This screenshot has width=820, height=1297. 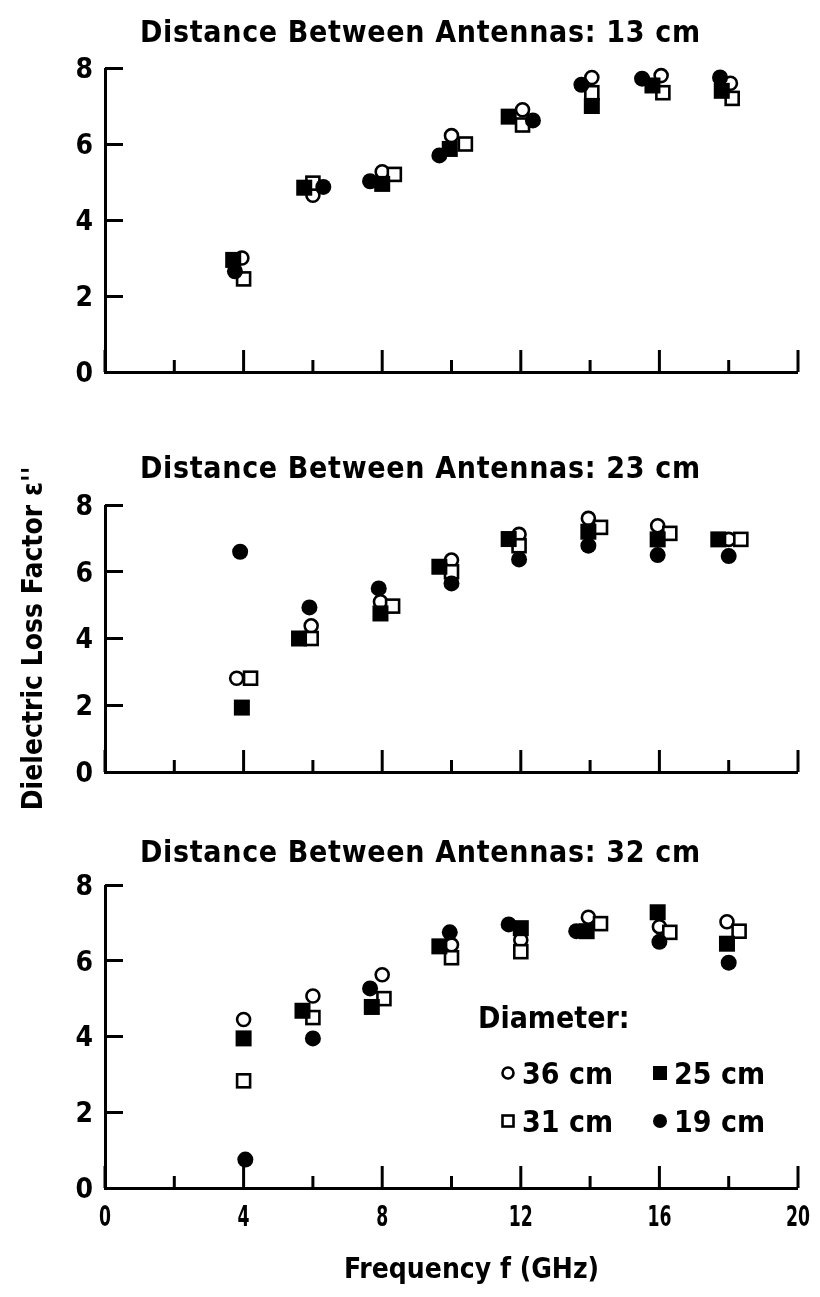 What do you see at coordinates (385, 1216) in the screenshot?
I see `x-tick-label: 8` at bounding box center [385, 1216].